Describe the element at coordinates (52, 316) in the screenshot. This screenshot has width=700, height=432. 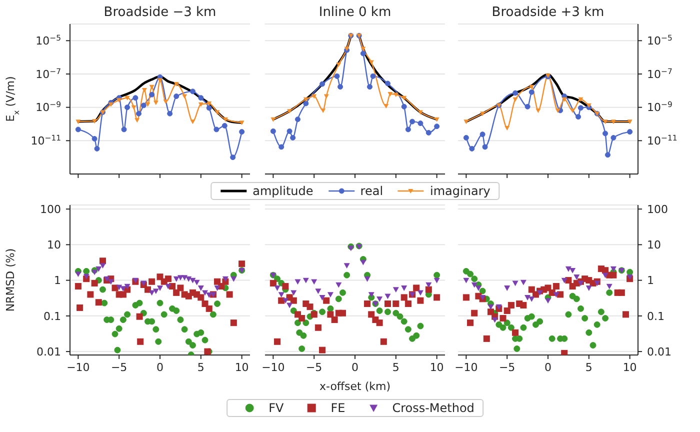
I see `y-tick-label: 0.1` at that location.